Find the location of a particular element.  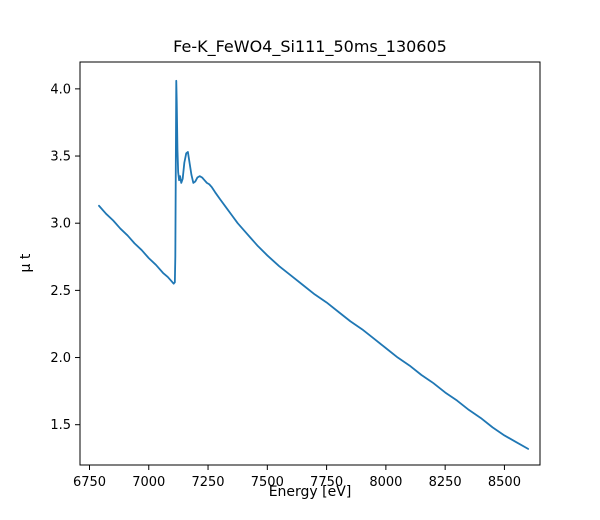

x-tick-label: 7500 is located at coordinates (267, 482).